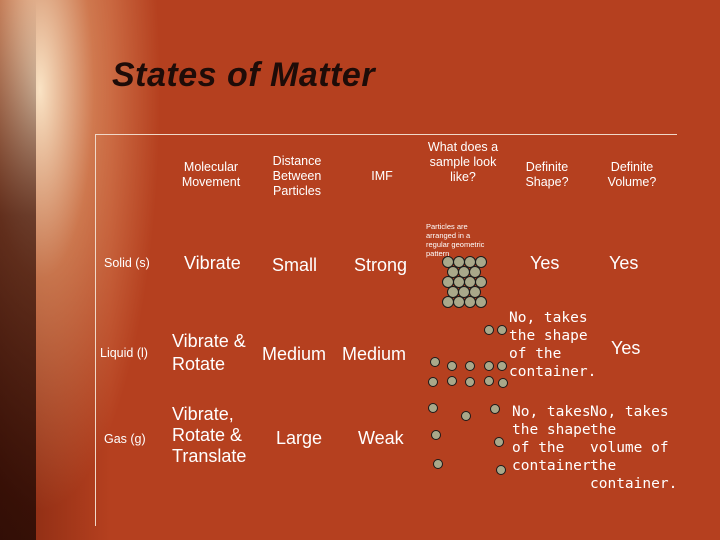 The width and height of the screenshot is (720, 540). What do you see at coordinates (209, 352) in the screenshot?
I see `liquid-movement: Vibrate & Rotate` at bounding box center [209, 352].